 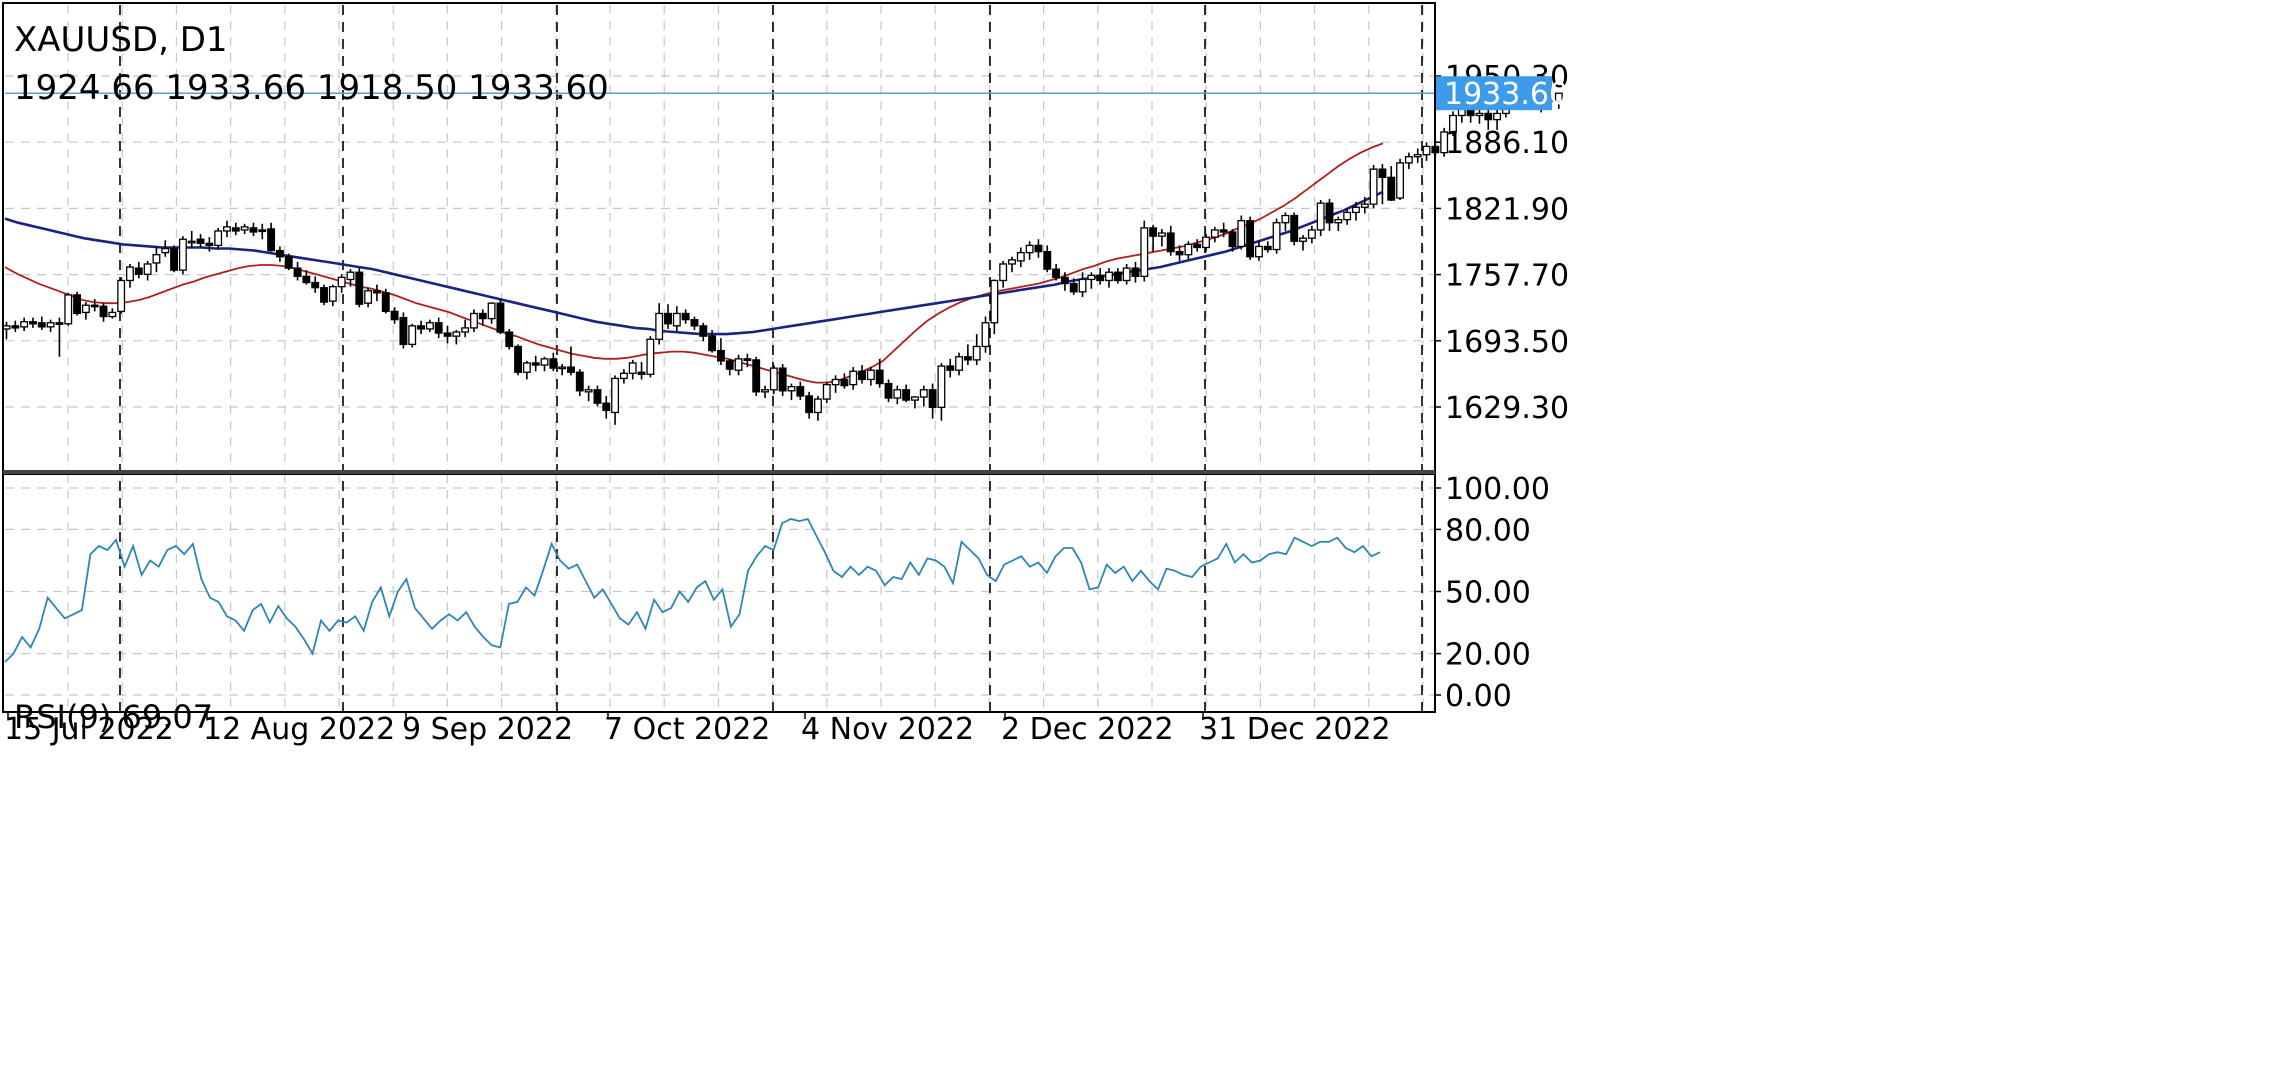 I want to click on price-tick-label: 1757.70, so click(x=1507, y=276).